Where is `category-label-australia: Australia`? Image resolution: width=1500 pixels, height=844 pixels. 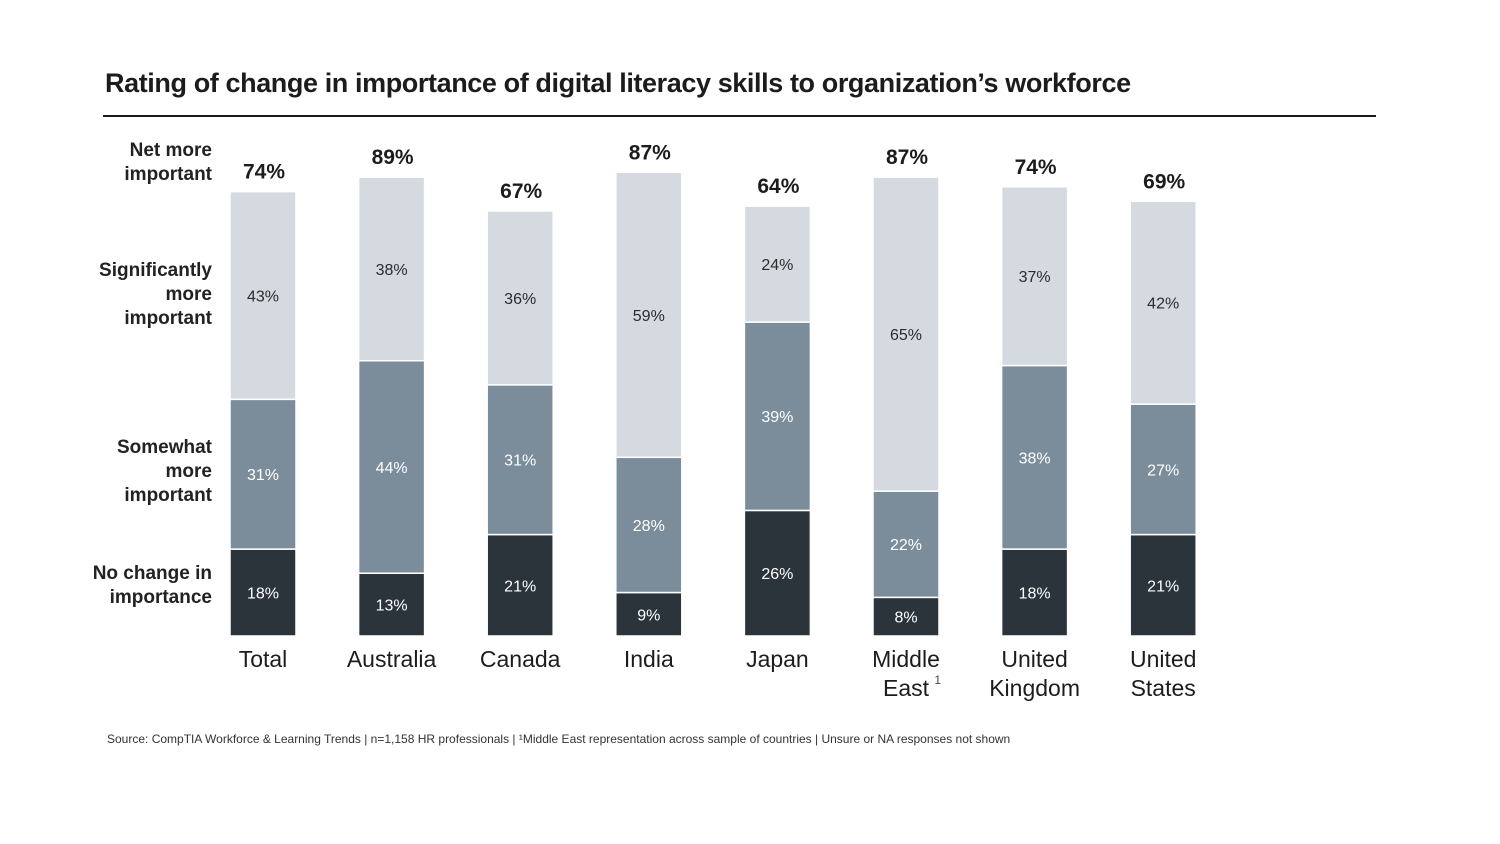
category-label-australia: Australia is located at coordinates (392, 659).